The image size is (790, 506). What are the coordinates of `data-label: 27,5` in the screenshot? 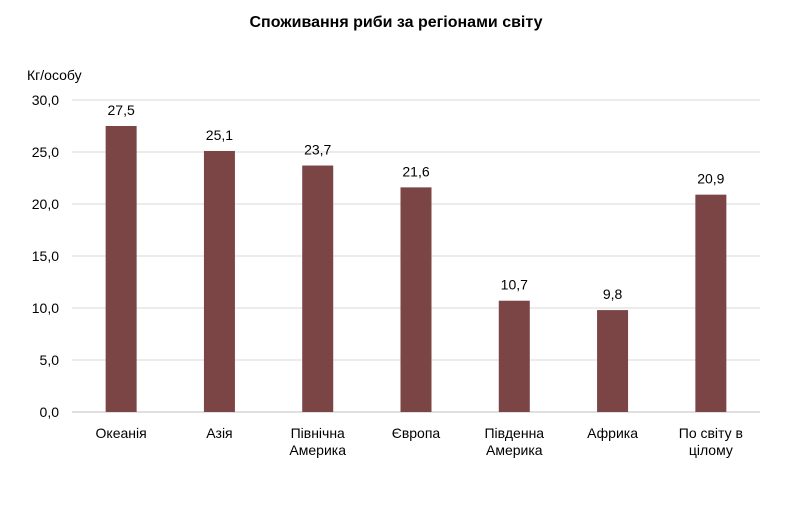 It's located at (121, 110).